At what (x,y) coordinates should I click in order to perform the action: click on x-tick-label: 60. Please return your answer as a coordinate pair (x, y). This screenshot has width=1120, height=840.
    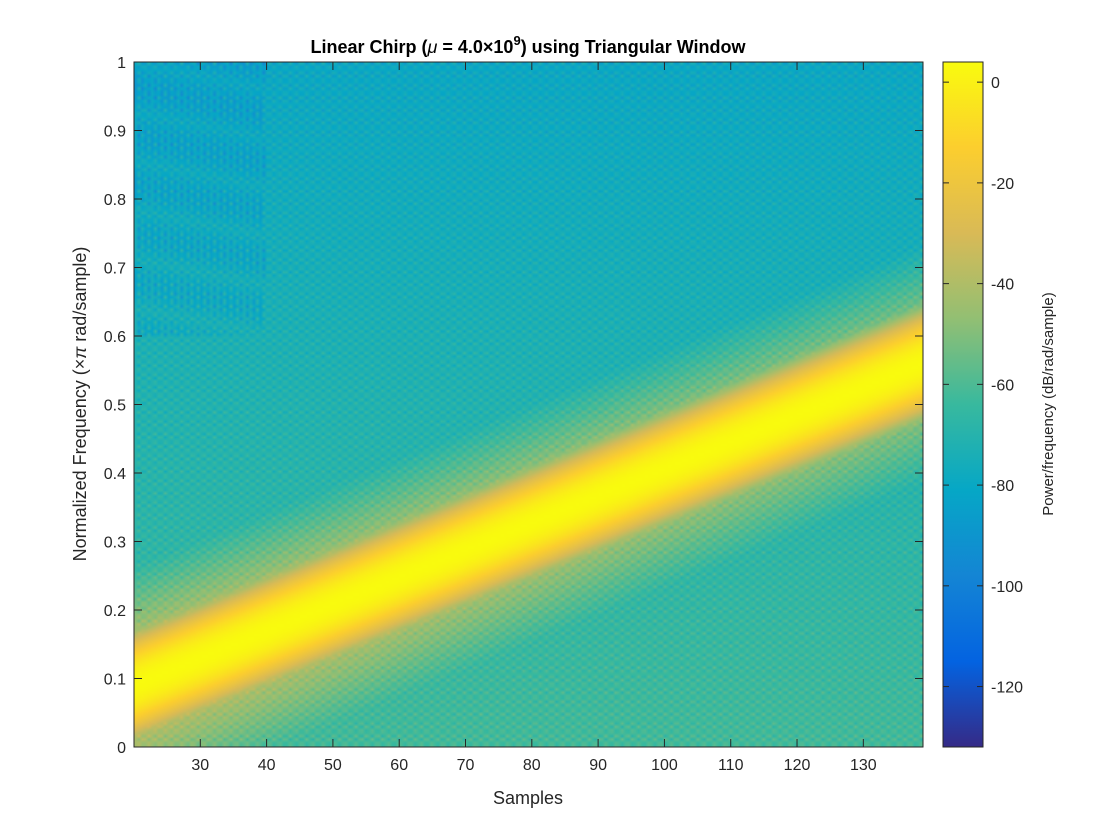
    Looking at the image, I should click on (399, 765).